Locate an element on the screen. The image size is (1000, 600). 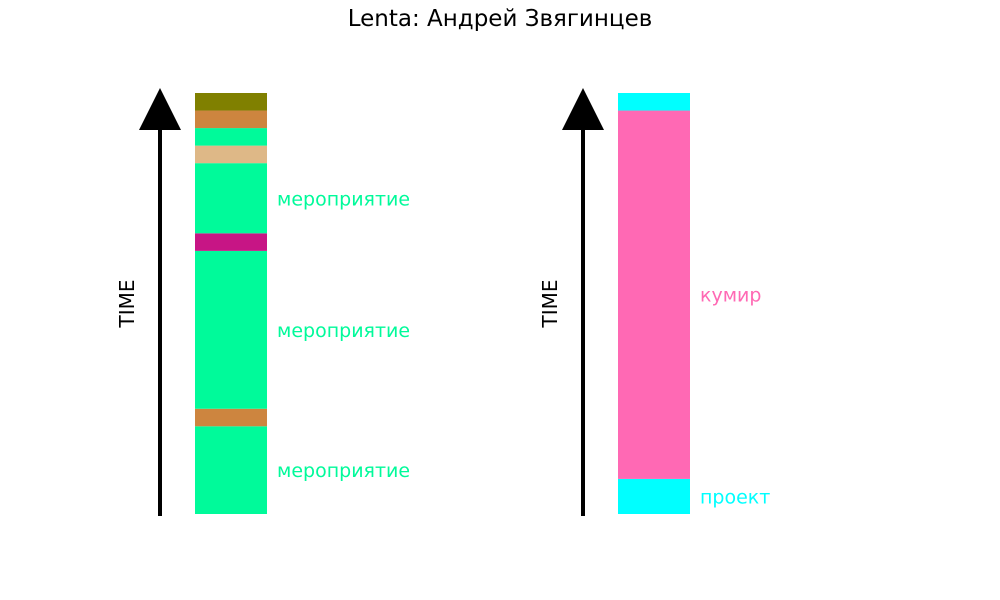
chart-title: Lenta: Андрей Звягинцев is located at coordinates (500, 19).